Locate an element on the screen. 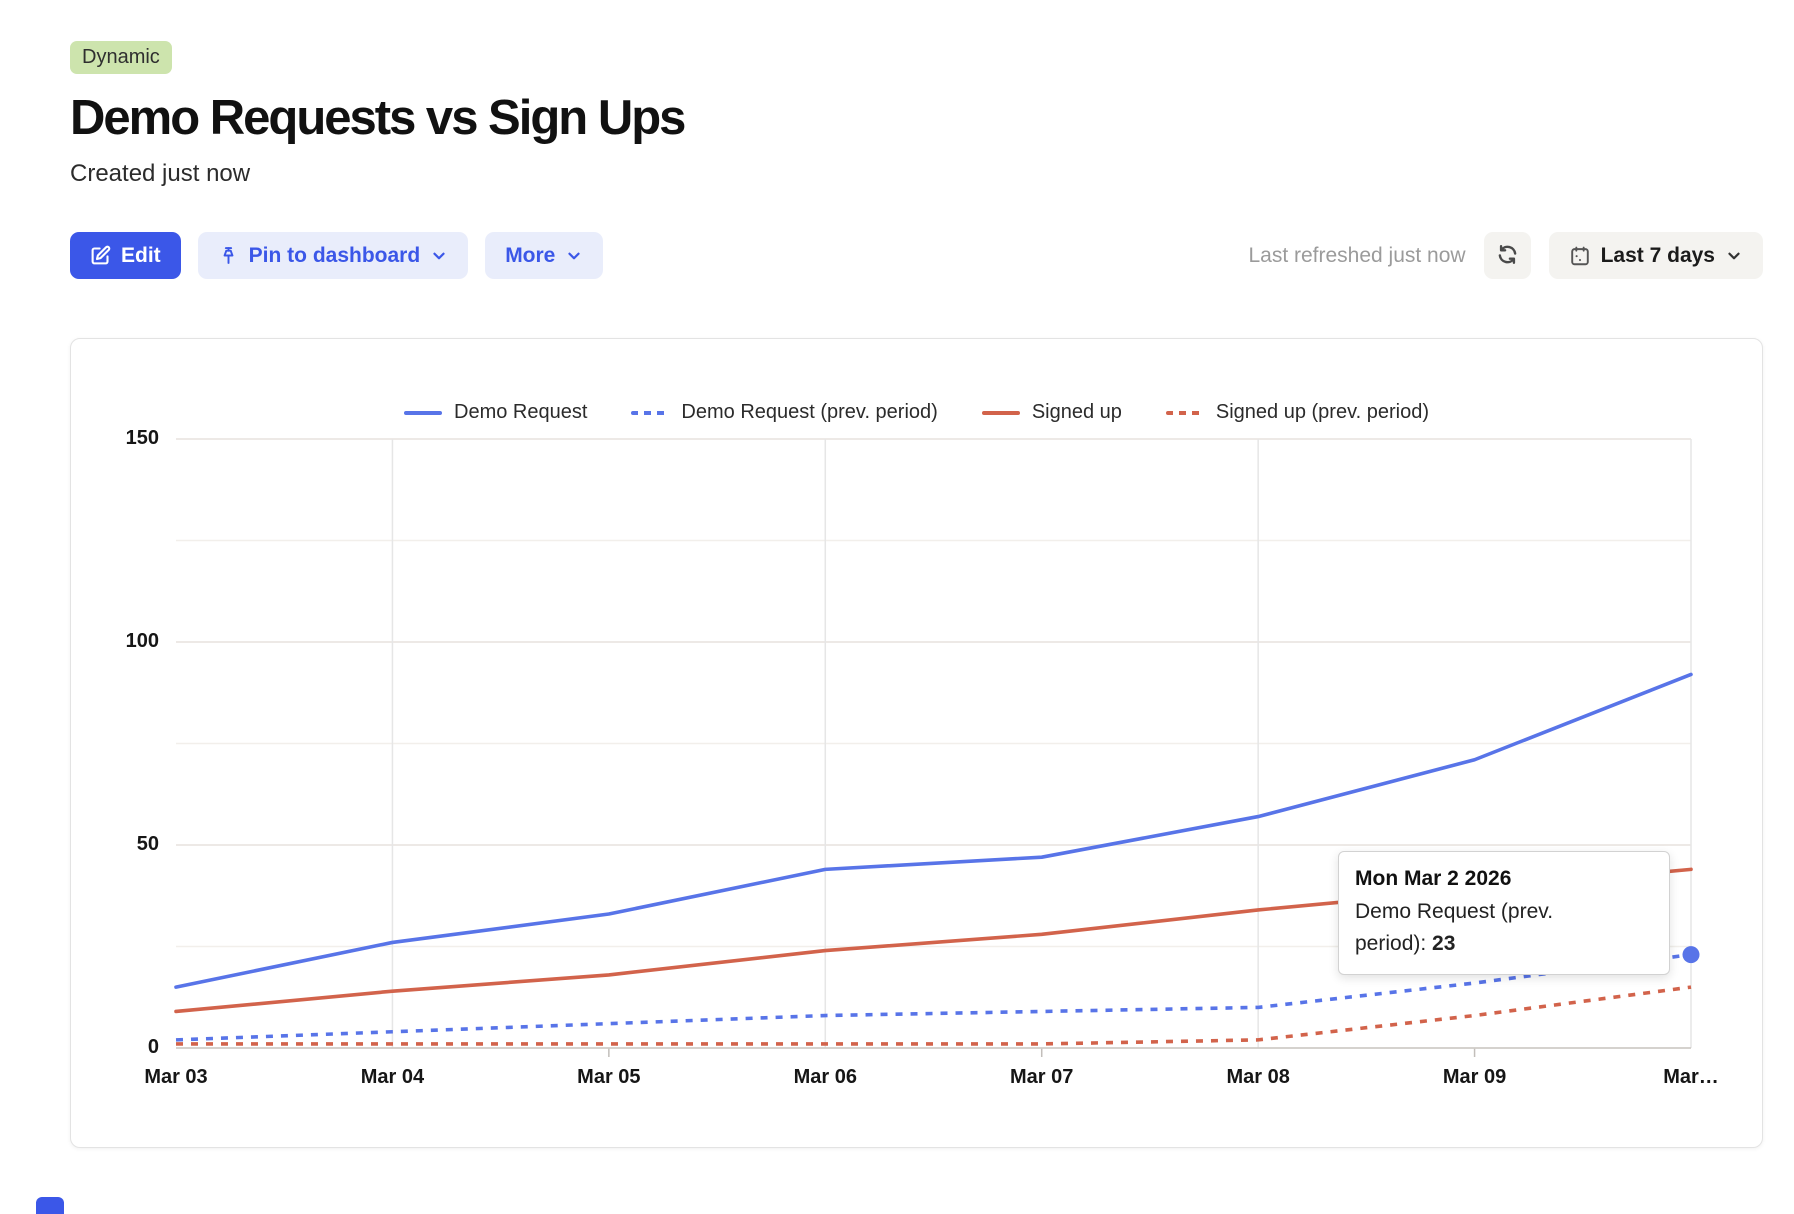  date-range-label: Last 7 days is located at coordinates (1657, 255).